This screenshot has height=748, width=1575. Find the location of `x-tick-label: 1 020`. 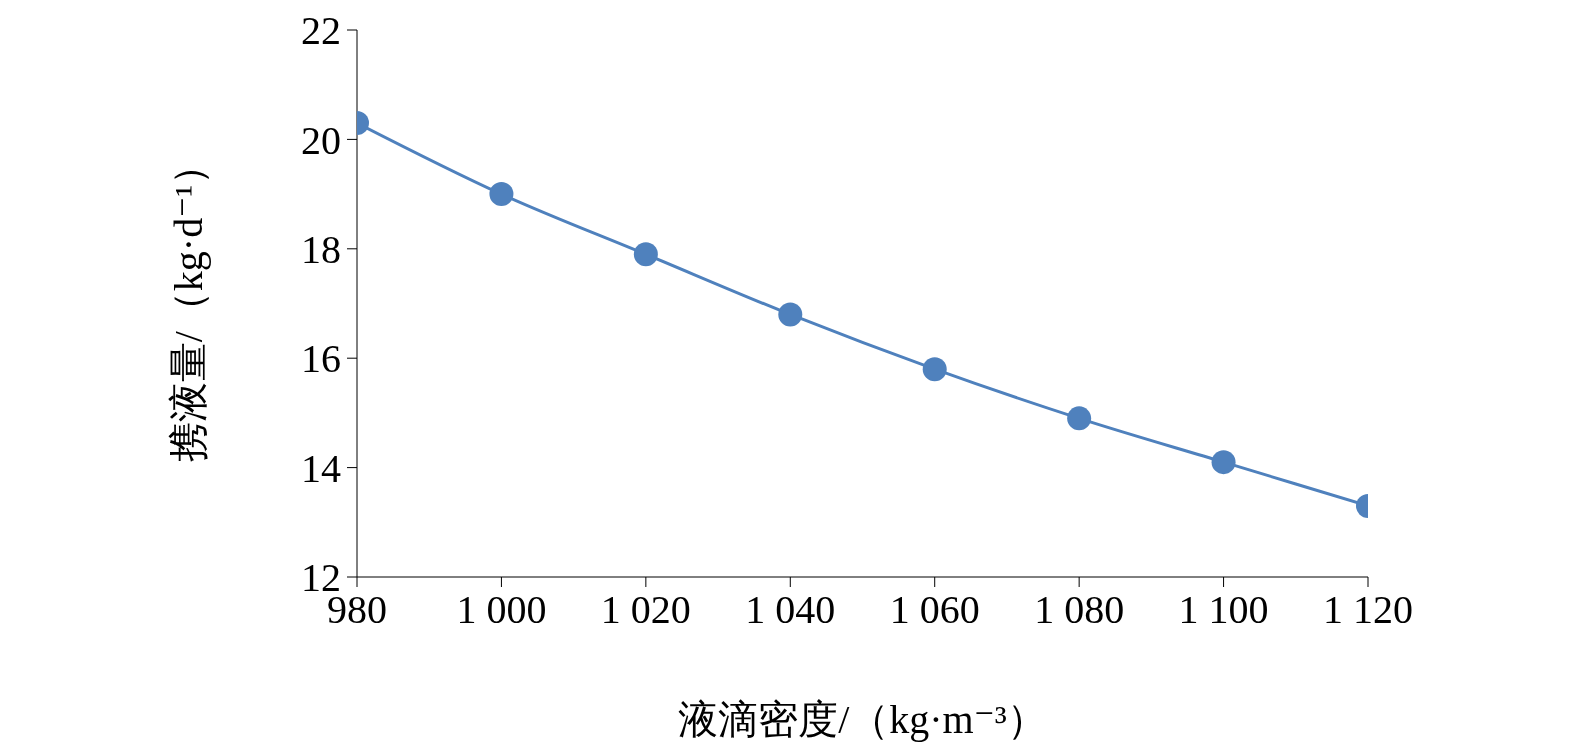

x-tick-label: 1 020 is located at coordinates (645, 610).